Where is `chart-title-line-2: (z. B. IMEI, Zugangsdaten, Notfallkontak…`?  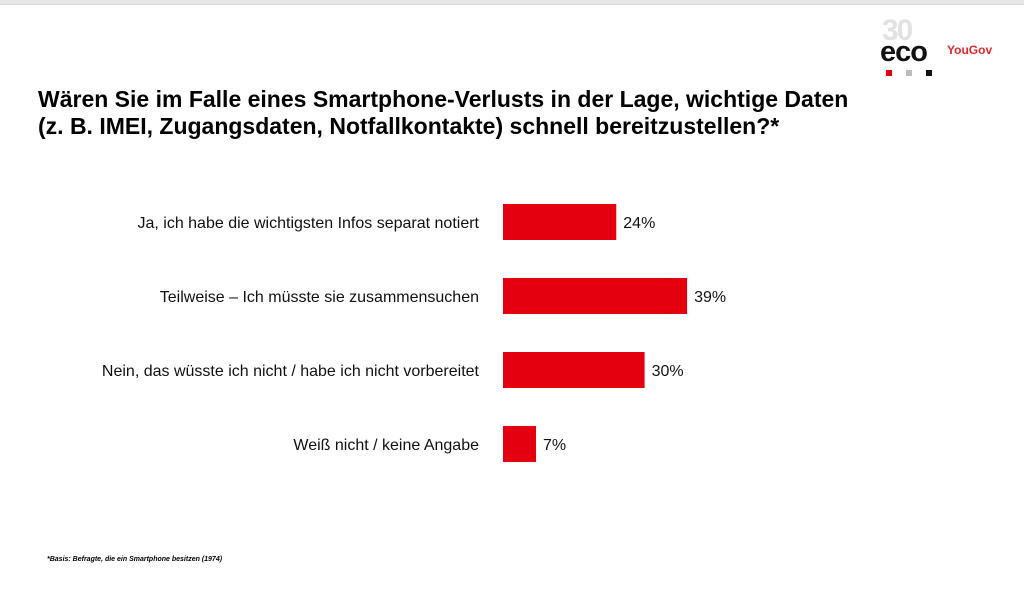
chart-title-line-2: (z. B. IMEI, Zugangsdaten, Notfallkontak… is located at coordinates (409, 126).